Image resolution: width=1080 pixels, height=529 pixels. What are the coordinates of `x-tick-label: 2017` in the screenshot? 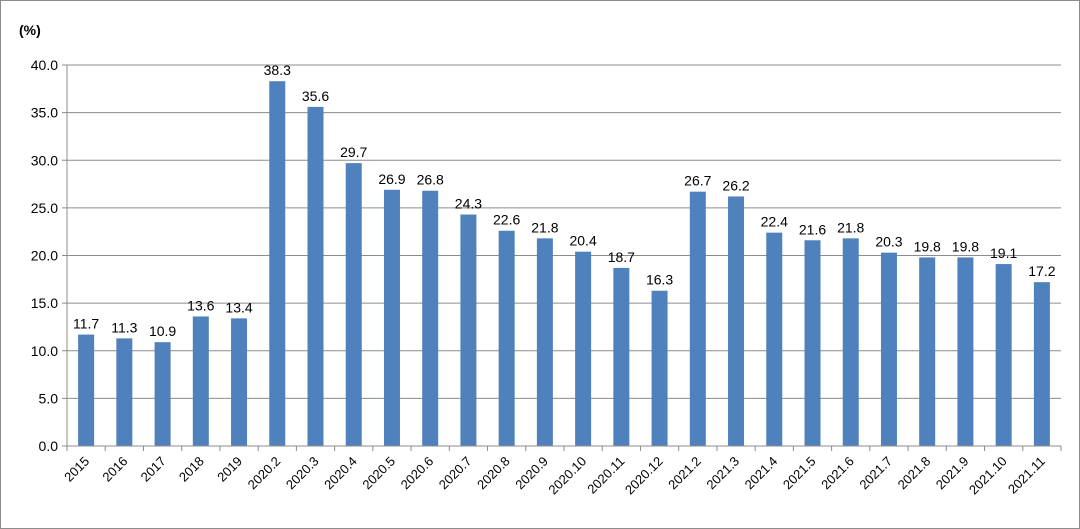 It's located at (153, 469).